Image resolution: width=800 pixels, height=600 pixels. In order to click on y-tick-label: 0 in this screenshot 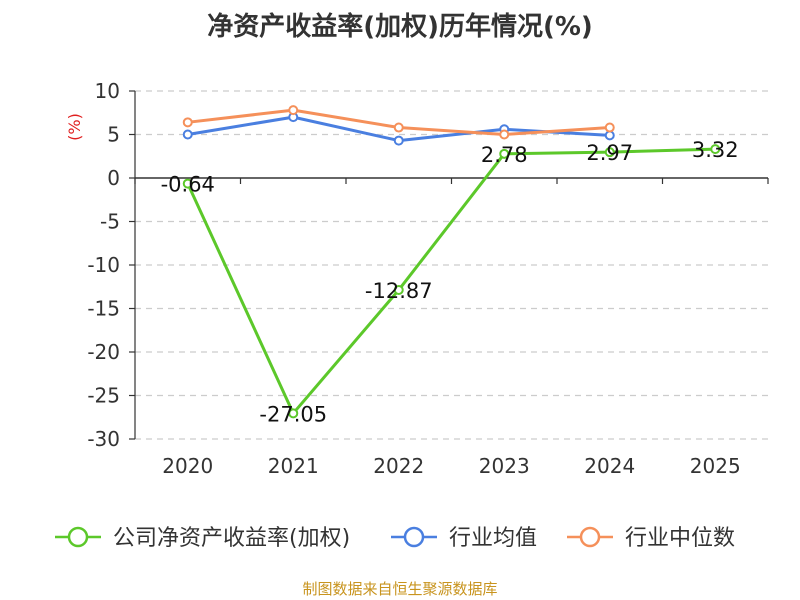, I will do `click(113, 178)`.